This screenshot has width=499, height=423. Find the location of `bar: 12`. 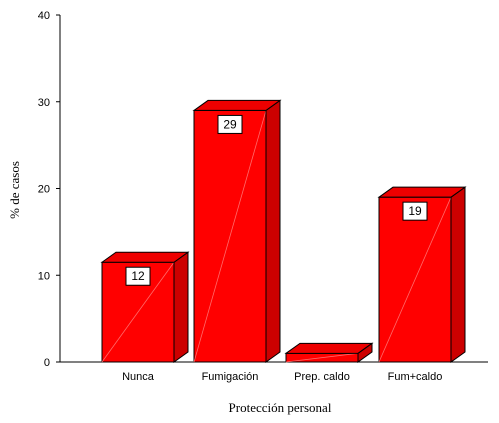

bar: 12 is located at coordinates (145, 307).